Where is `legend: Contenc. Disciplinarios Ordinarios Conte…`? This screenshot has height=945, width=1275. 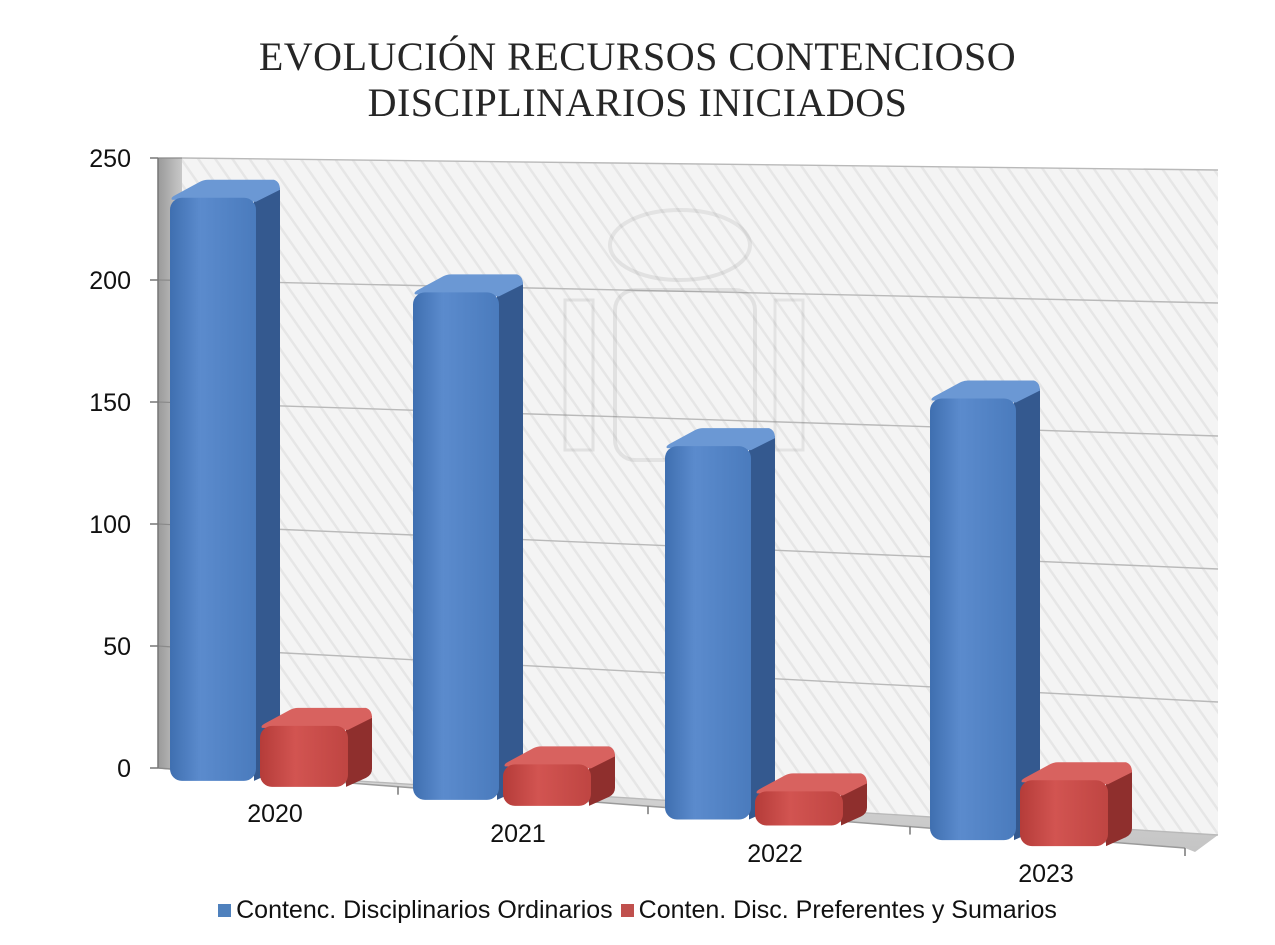 legend: Contenc. Disciplinarios Ordinarios Conte… is located at coordinates (637, 910).